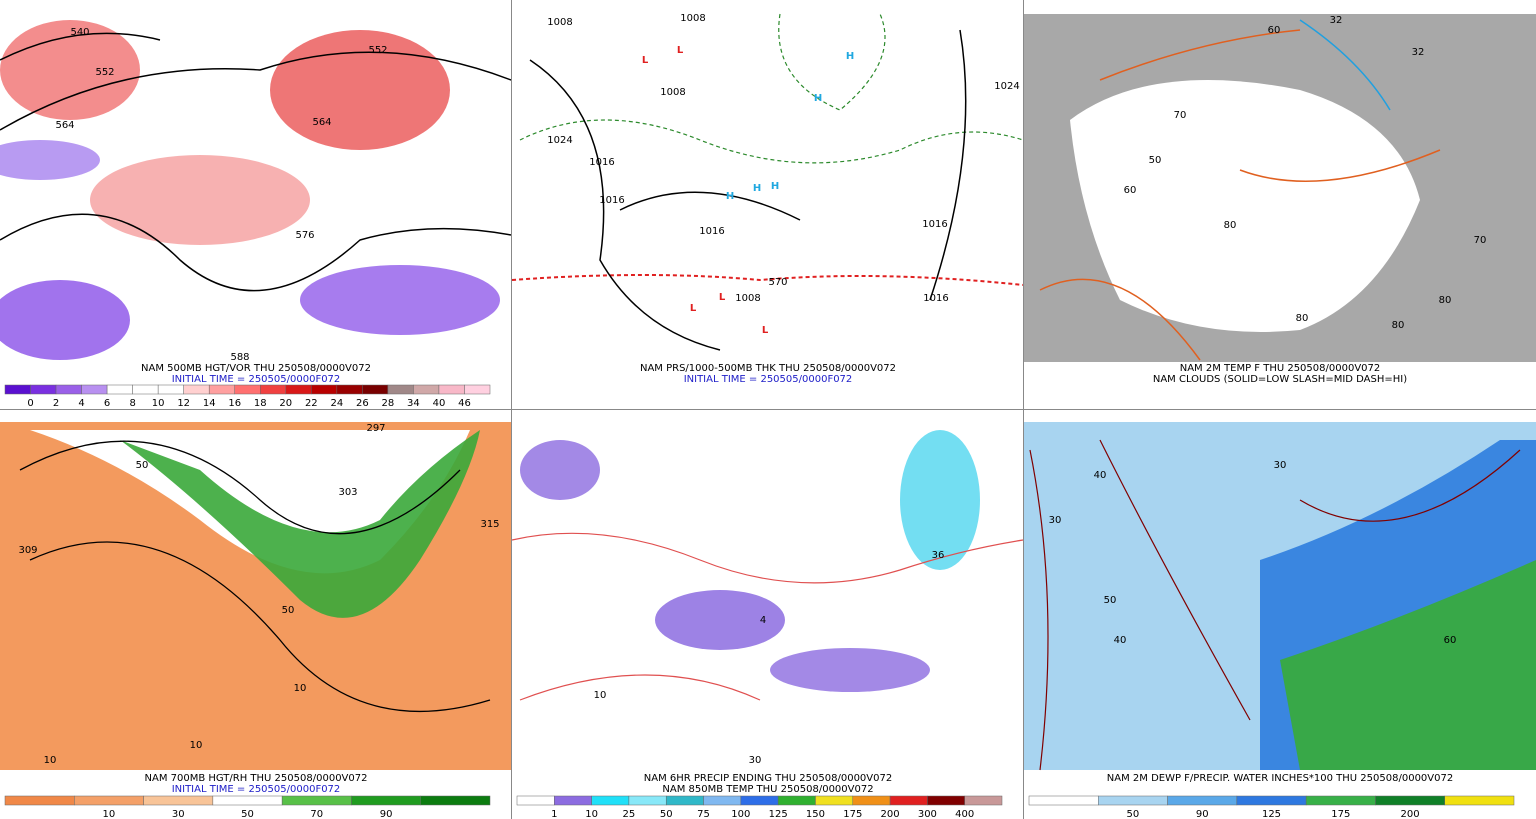 This screenshot has width=1536, height=819. I want to click on map-label: 32, so click(1418, 52).